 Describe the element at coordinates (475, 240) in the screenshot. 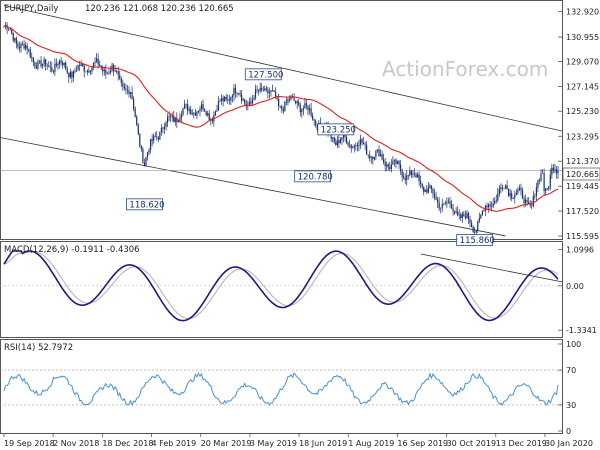

I see `price-annotation: 115.860` at that location.